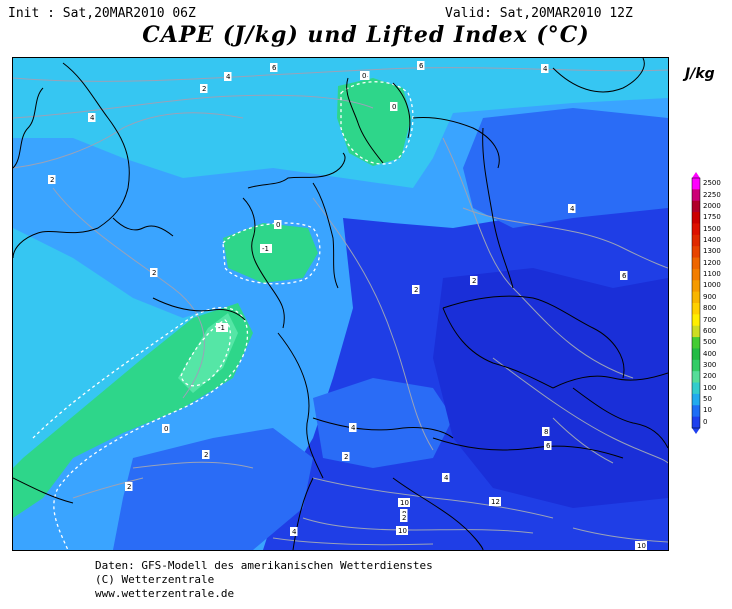 The image size is (732, 609). What do you see at coordinates (700, 74) in the screenshot?
I see `legend-unit: J/kg` at bounding box center [700, 74].